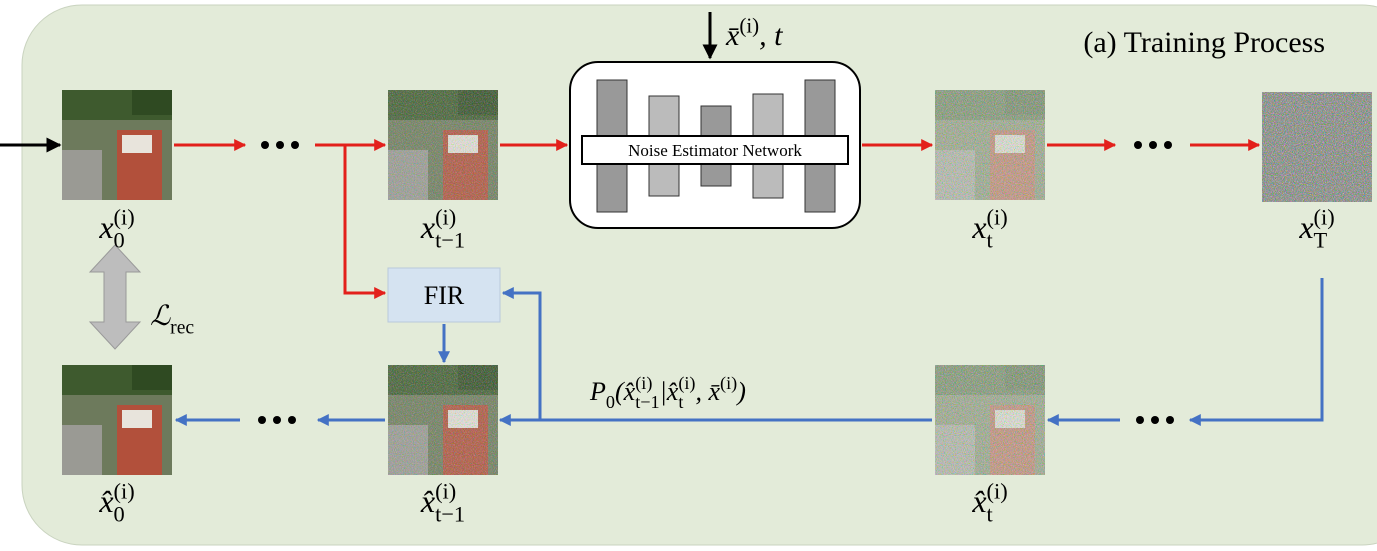 Image resolution: width=1377 pixels, height=551 pixels. I want to click on math-text: ), so click(740, 391).